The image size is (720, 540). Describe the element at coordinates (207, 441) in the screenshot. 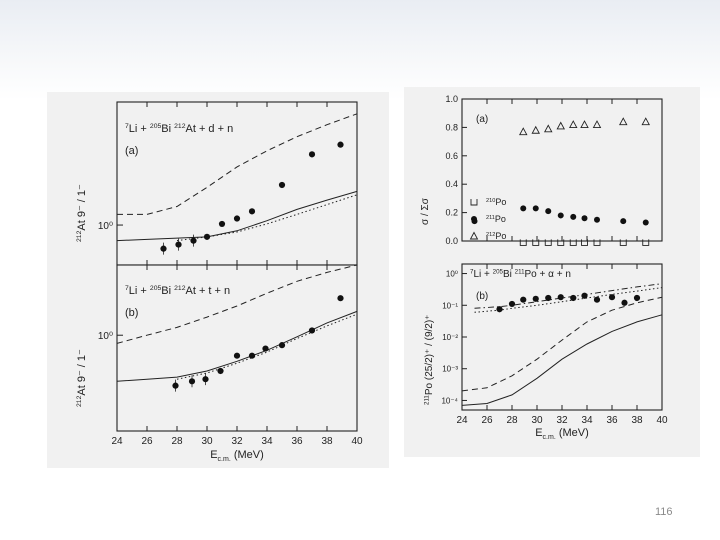

I see `left-b-x-tick-label: 30` at that location.